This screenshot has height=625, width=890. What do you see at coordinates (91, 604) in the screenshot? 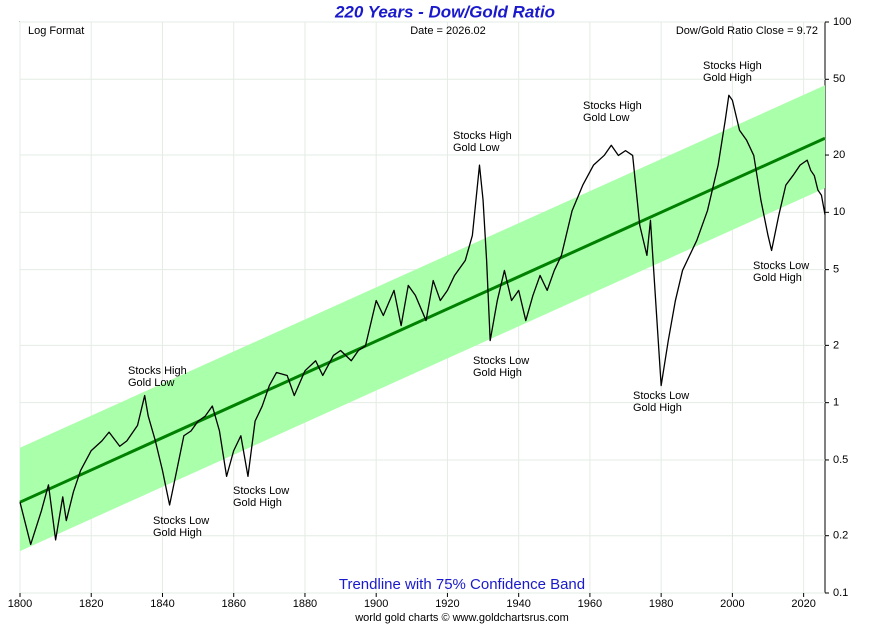
I see `x-tick-label: 1820` at bounding box center [91, 604].